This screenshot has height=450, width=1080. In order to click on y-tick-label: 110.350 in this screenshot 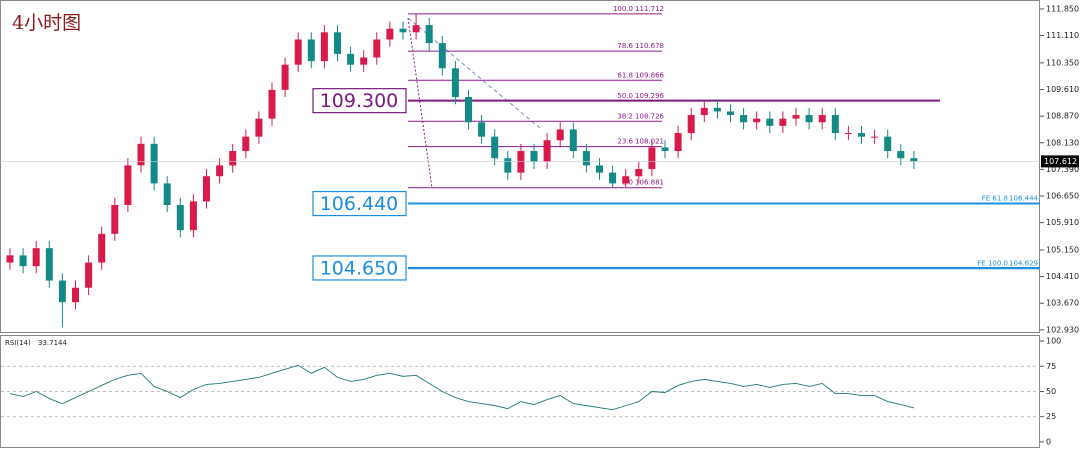, I will do `click(1062, 62)`.